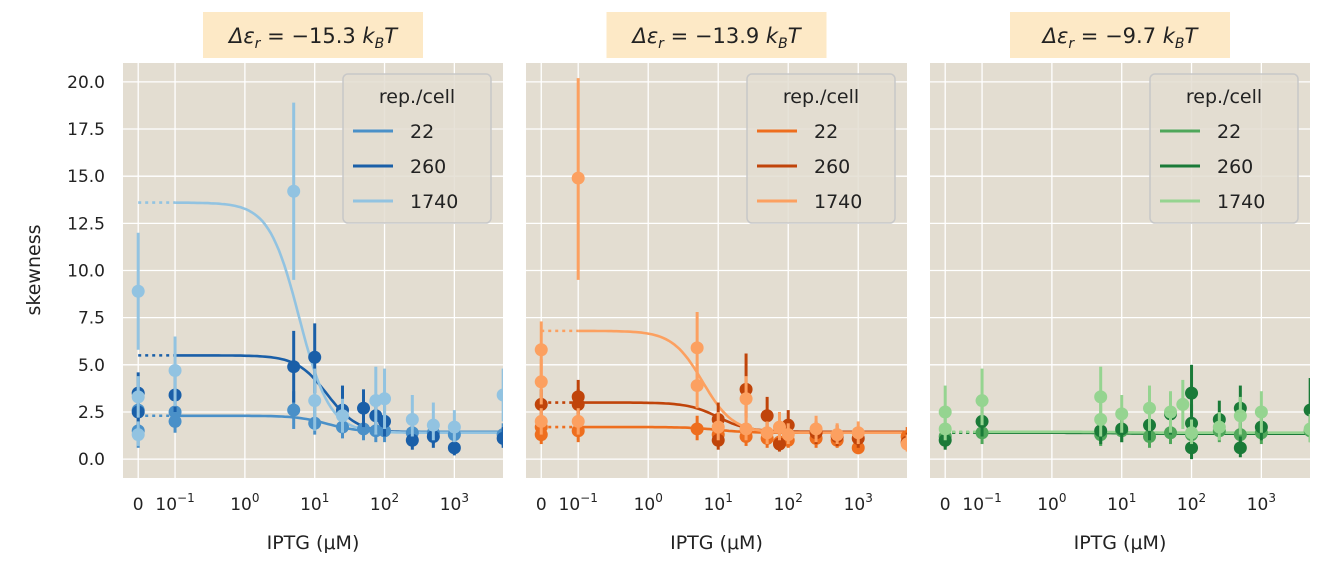  What do you see at coordinates (1120, 543) in the screenshot?
I see `x-axis-label: IPTG (μM)` at bounding box center [1120, 543].